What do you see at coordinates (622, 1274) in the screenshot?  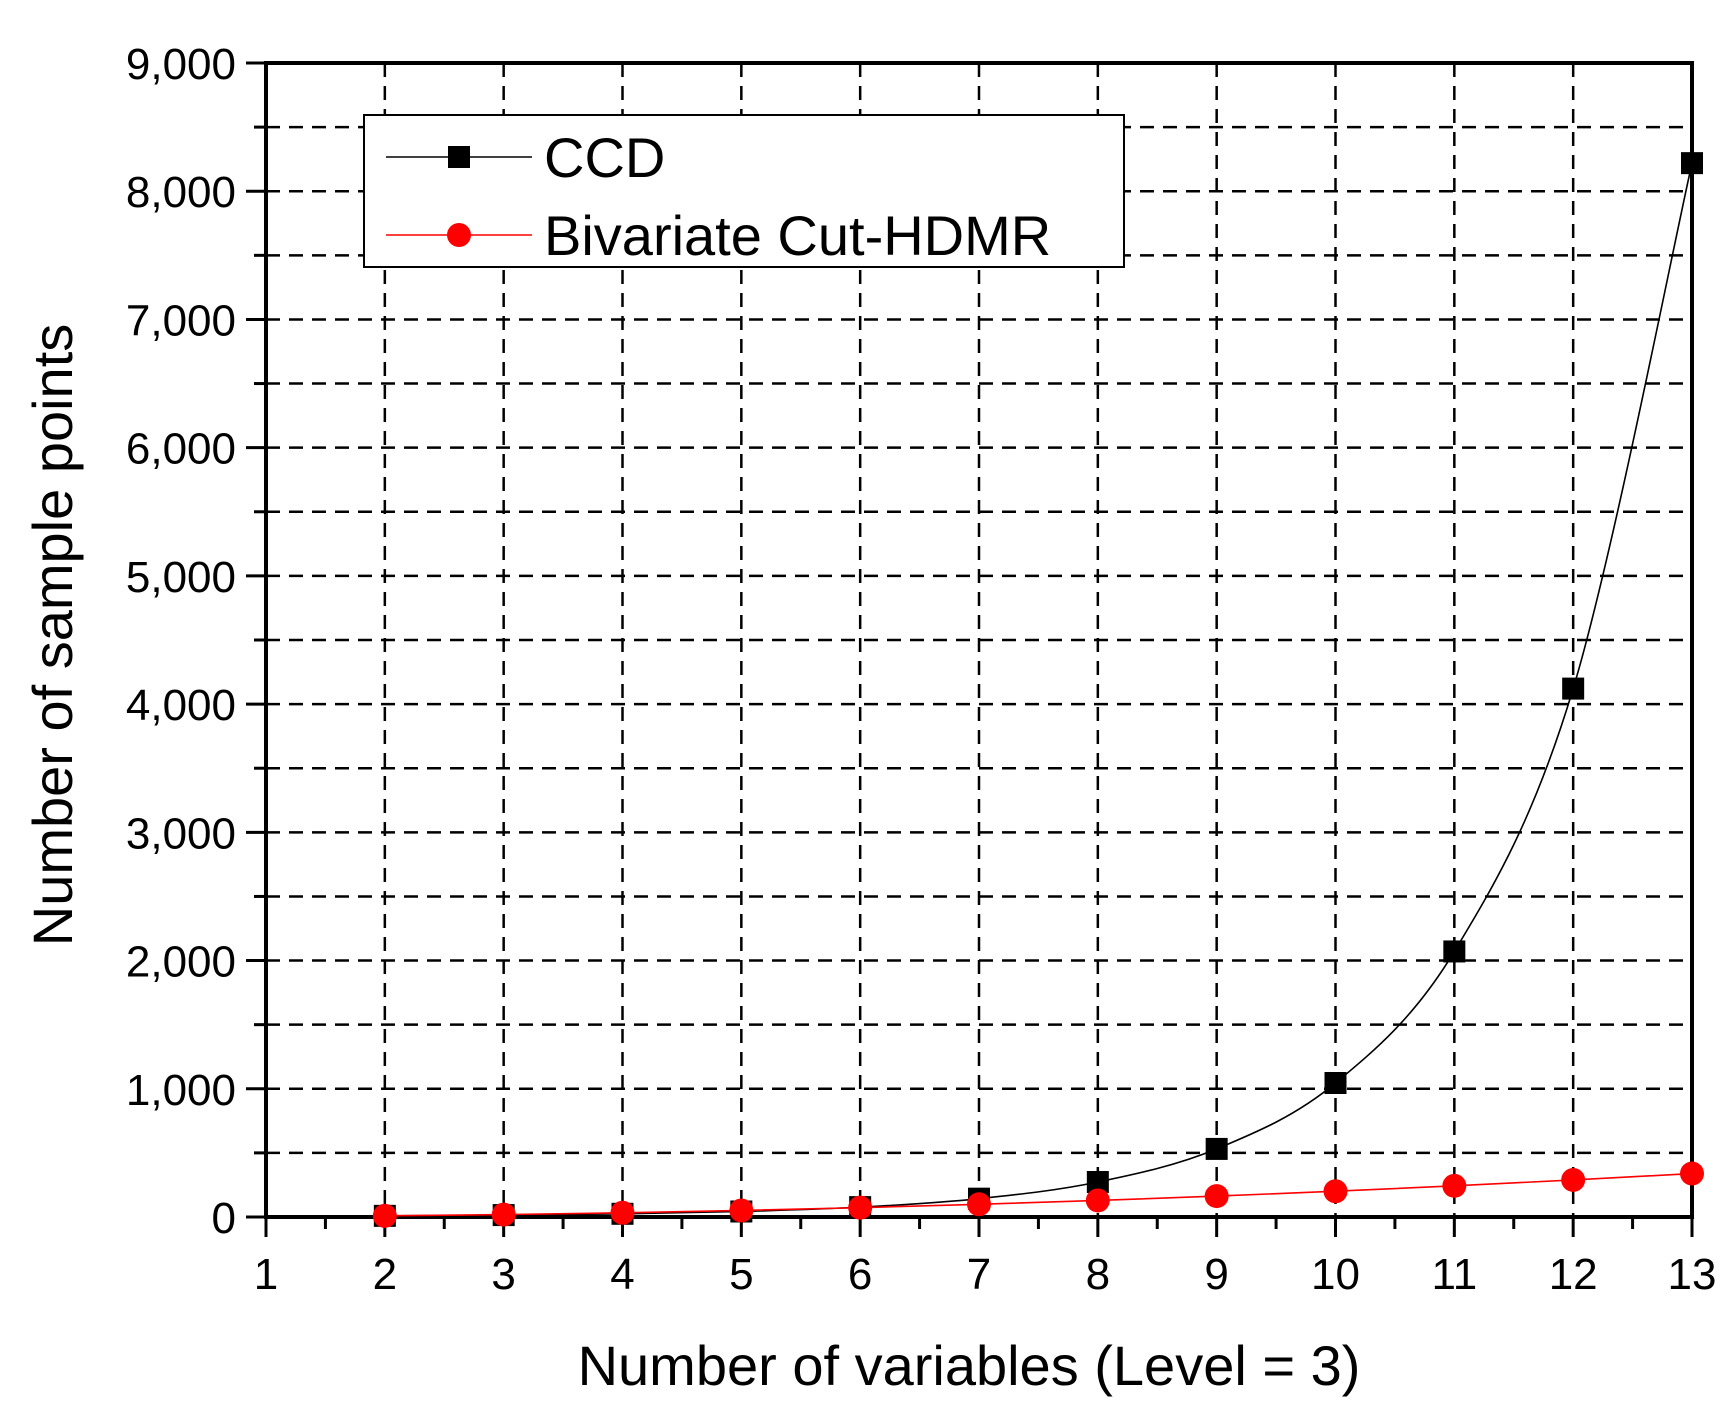 I see `x-tick-label: 4` at bounding box center [622, 1274].